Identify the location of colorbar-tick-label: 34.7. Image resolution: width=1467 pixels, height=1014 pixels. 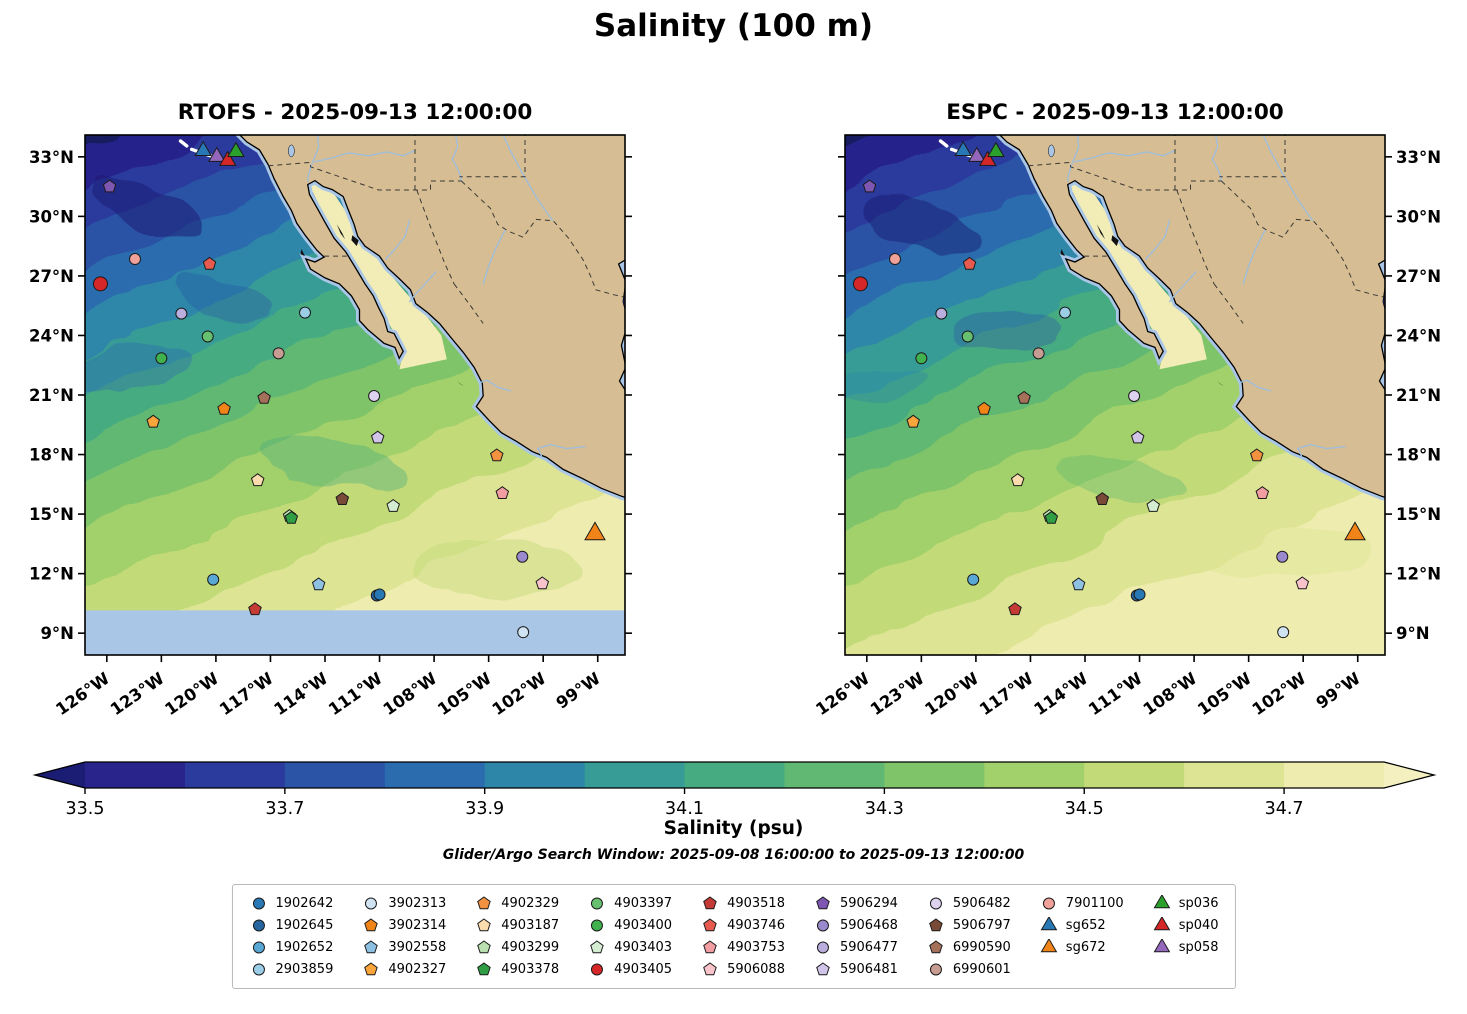
(1284, 809).